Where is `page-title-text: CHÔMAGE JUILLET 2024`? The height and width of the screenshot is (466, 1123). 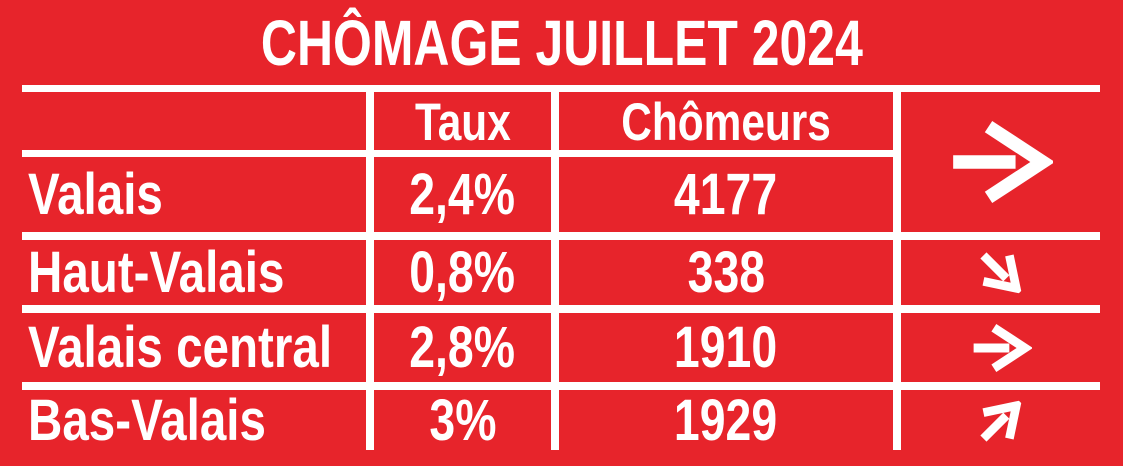
page-title-text: CHÔMAGE JUILLET 2024 is located at coordinates (561, 43).